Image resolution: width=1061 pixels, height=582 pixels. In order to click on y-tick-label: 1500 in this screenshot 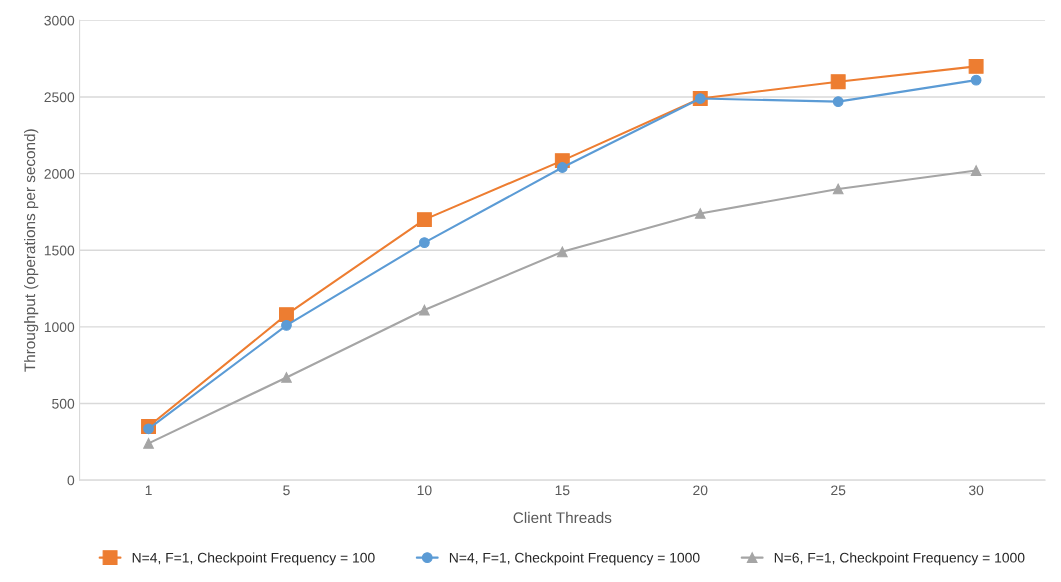, I will do `click(59, 250)`.